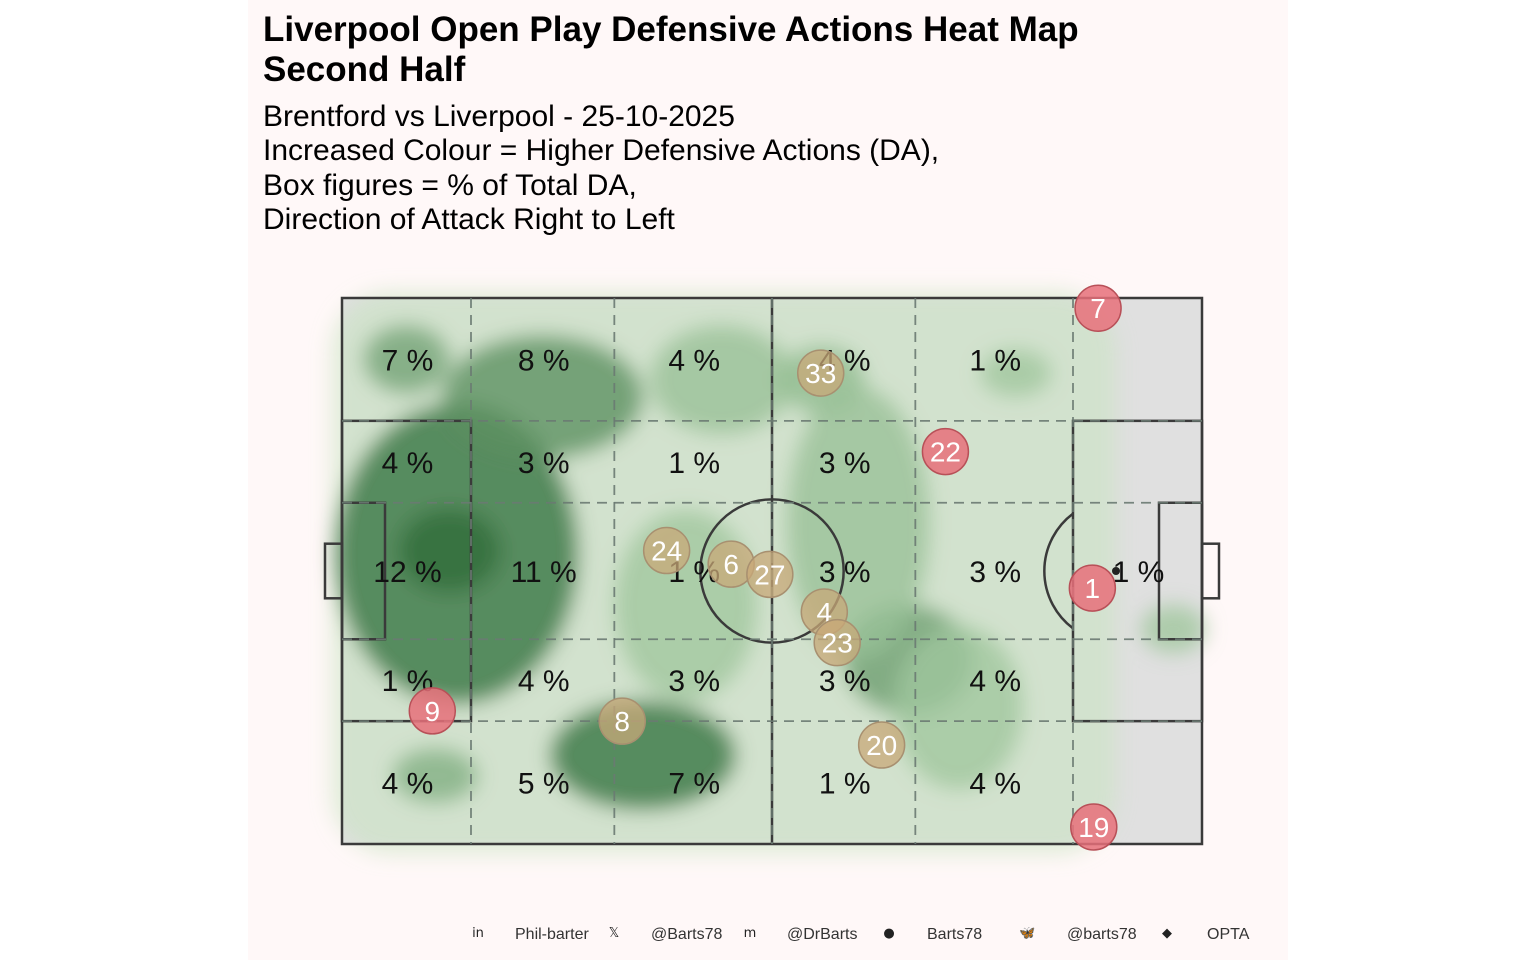 Image resolution: width=1536 pixels, height=960 pixels. What do you see at coordinates (469, 219) in the screenshot?
I see `subtitle-line4: Direction of Attack Right to Left` at bounding box center [469, 219].